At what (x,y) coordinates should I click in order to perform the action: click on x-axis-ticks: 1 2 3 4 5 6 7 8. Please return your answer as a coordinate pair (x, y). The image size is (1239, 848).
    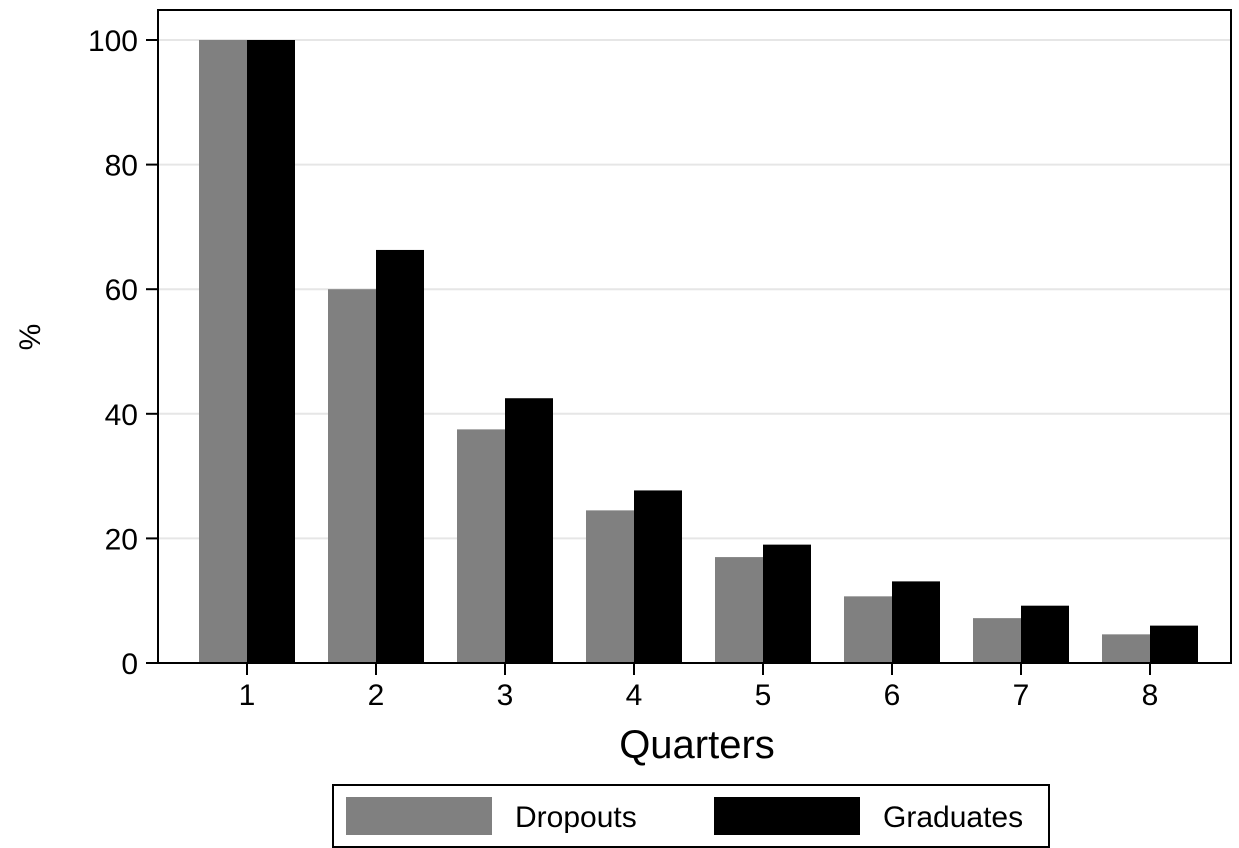
    Looking at the image, I should click on (699, 687).